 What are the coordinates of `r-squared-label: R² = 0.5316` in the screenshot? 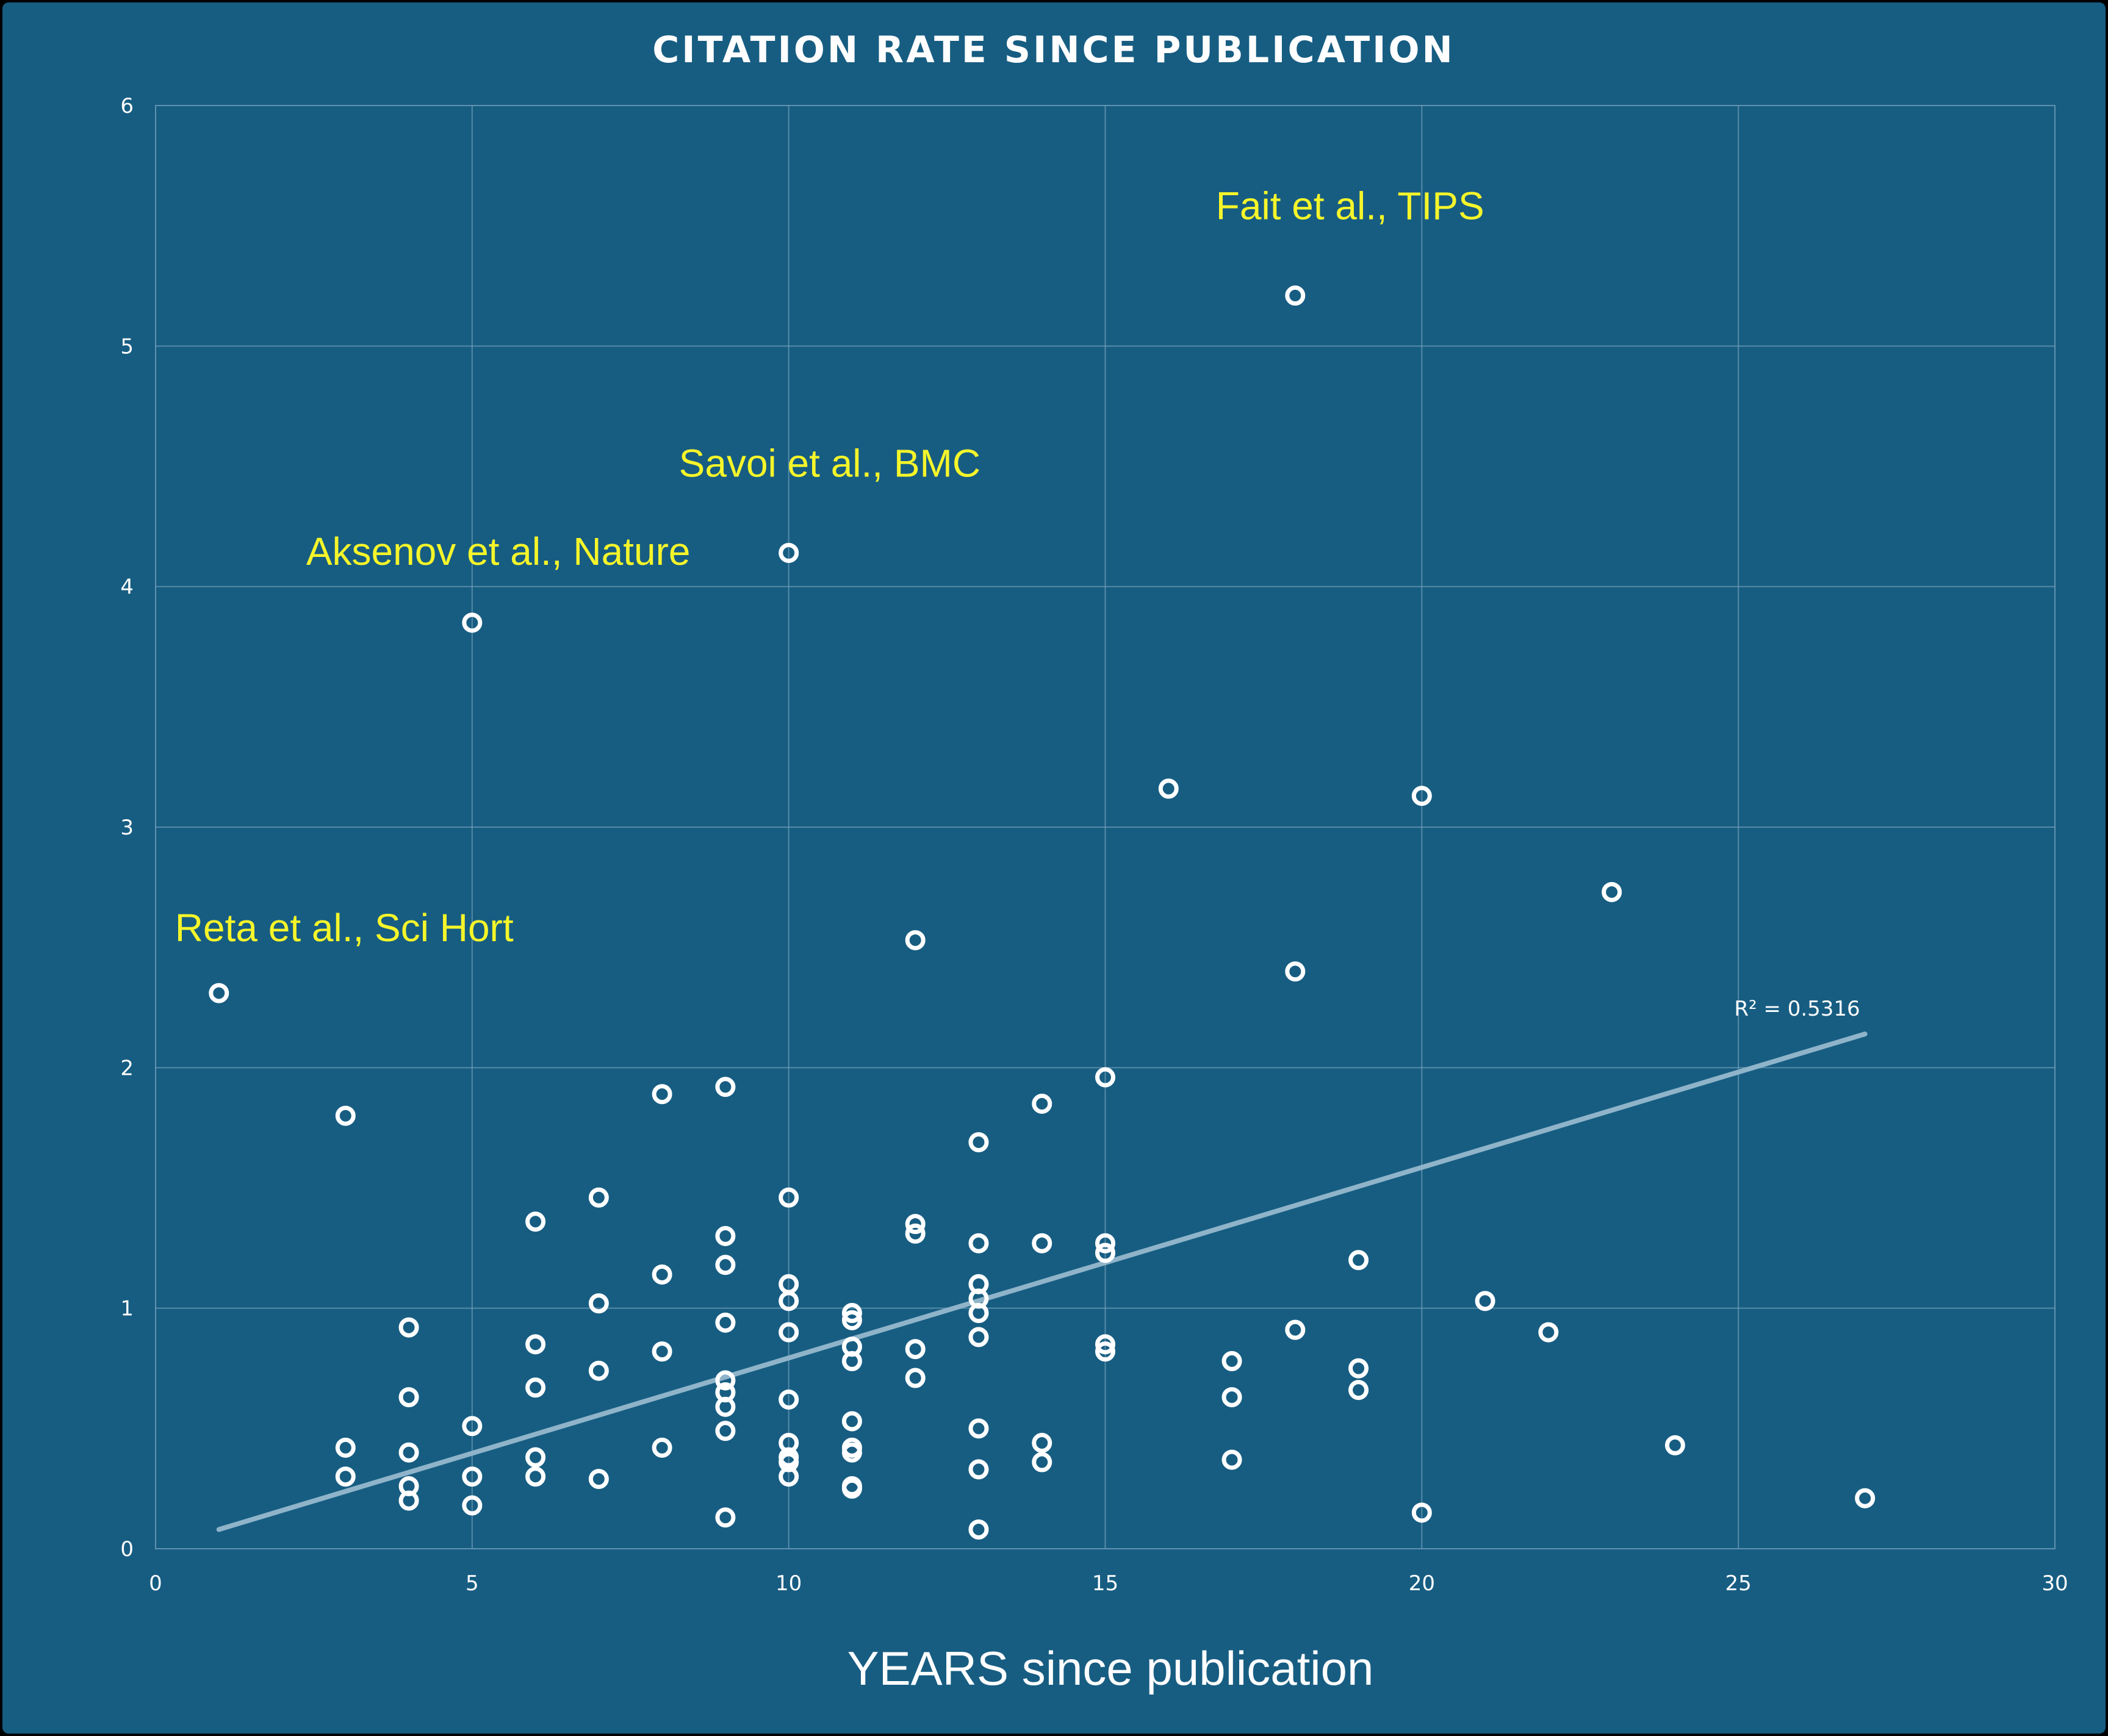 It's located at (1797, 1009).